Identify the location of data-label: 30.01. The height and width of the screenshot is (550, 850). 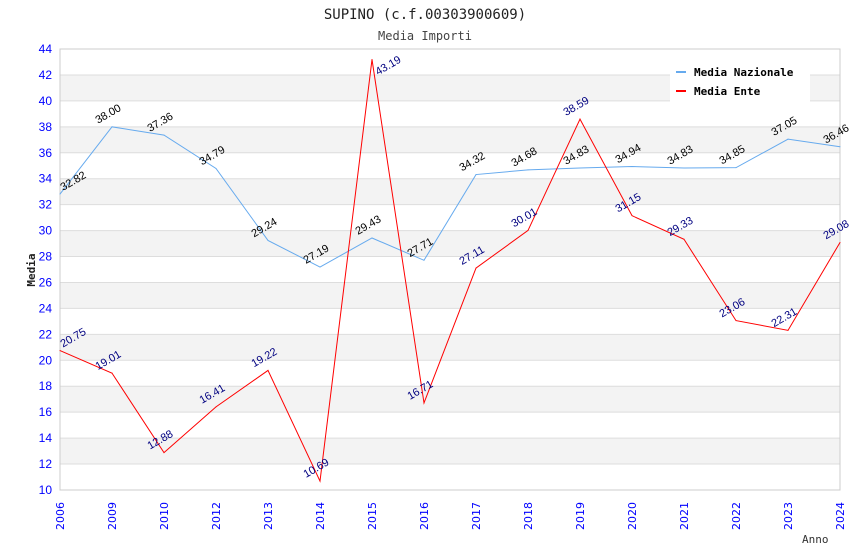
(525, 218).